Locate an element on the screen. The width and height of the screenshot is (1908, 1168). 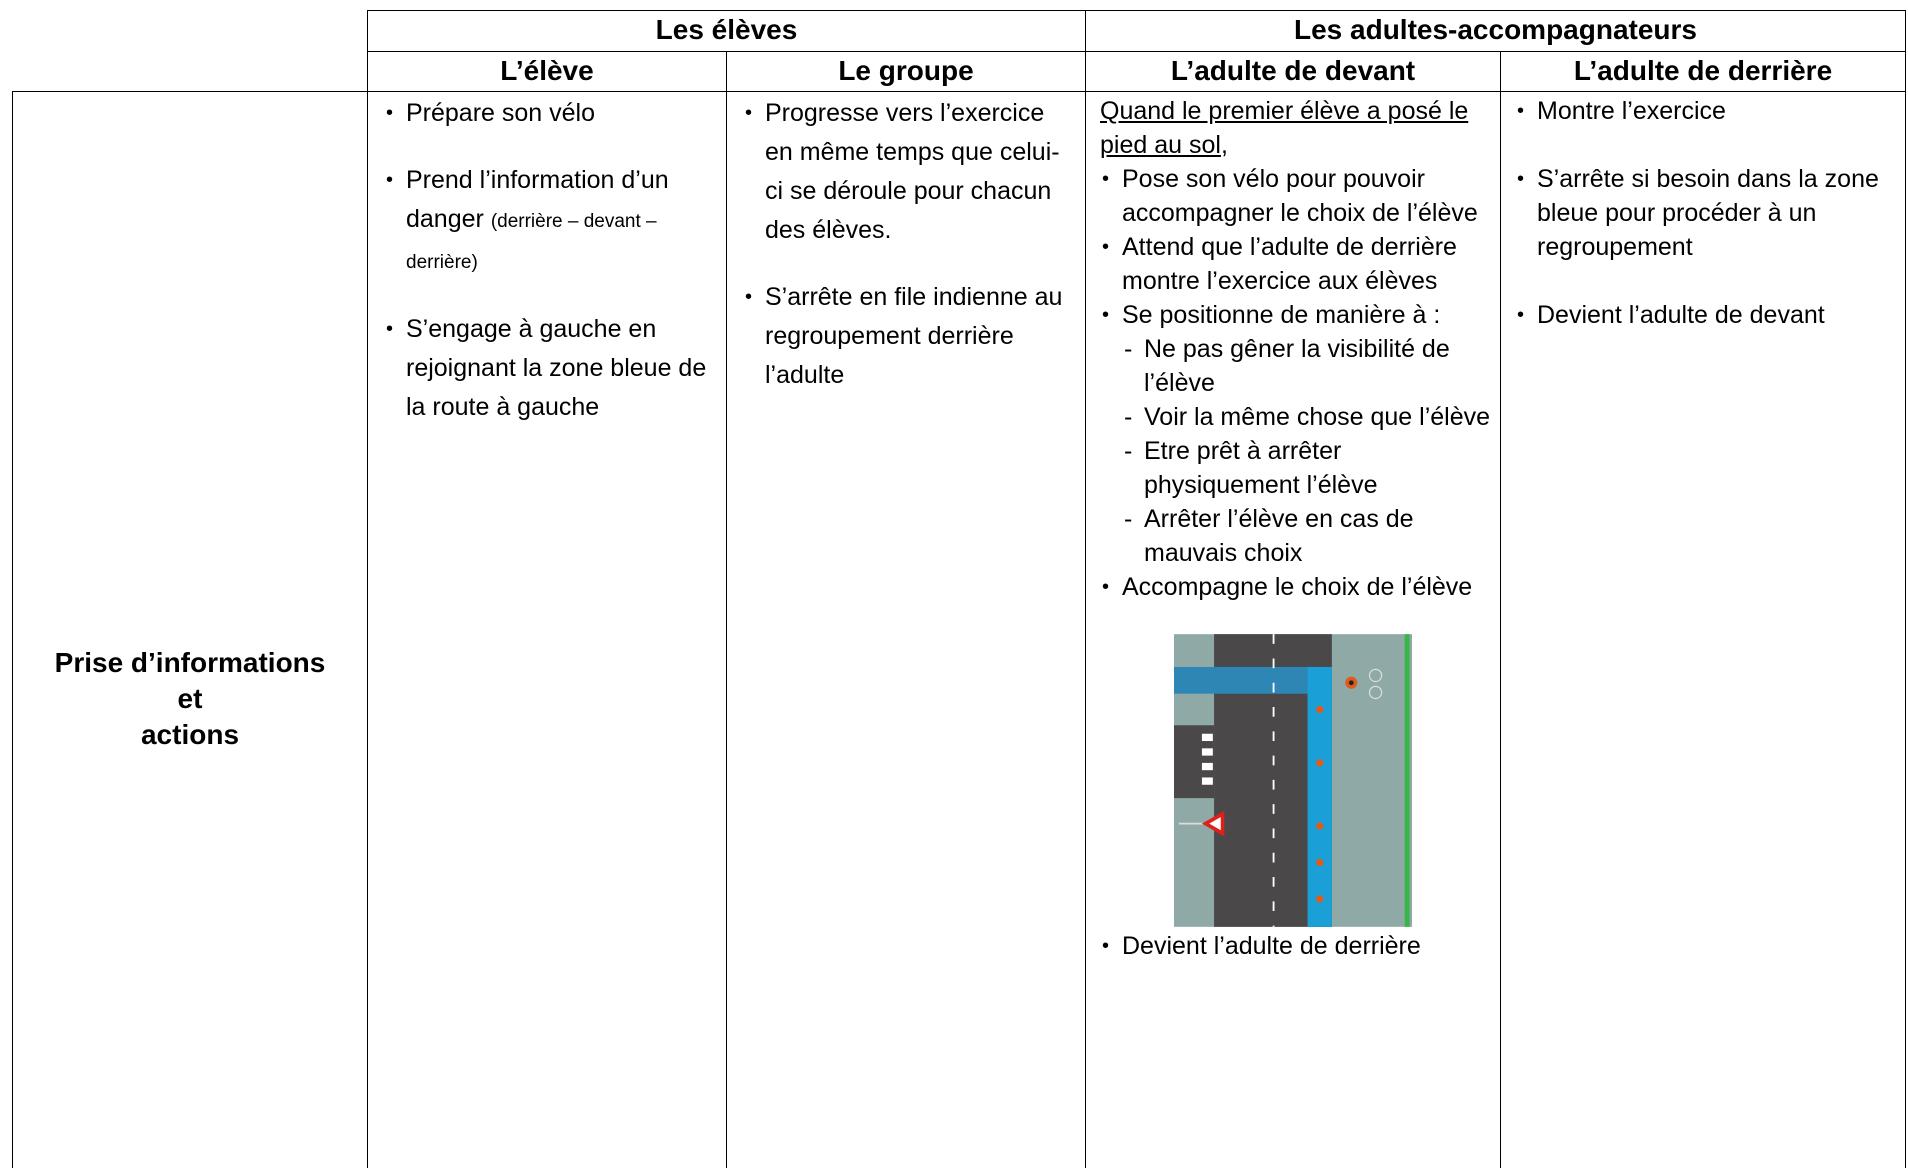
list-item: Devient l’adulte de devant is located at coordinates (1706, 315).